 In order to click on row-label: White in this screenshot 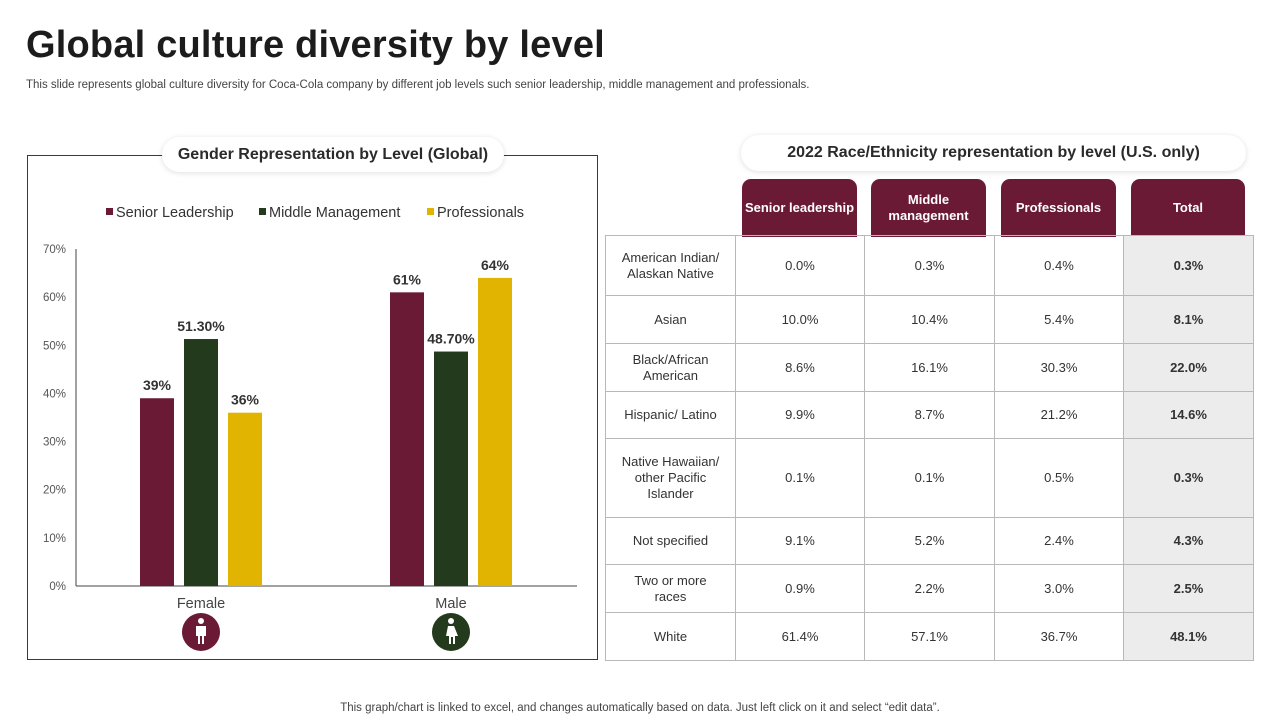, I will do `click(670, 636)`.